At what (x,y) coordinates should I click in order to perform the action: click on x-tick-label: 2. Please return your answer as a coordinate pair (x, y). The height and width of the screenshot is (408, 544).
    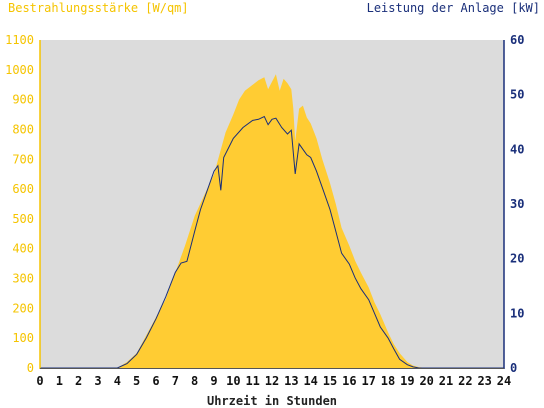
    Looking at the image, I should click on (78, 381).